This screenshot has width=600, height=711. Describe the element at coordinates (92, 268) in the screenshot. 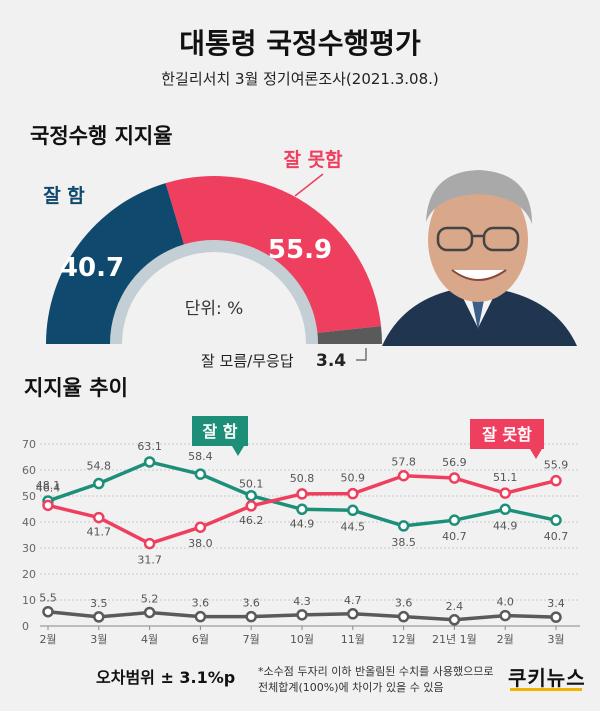

I see `gauge-value-good: 40.7` at that location.